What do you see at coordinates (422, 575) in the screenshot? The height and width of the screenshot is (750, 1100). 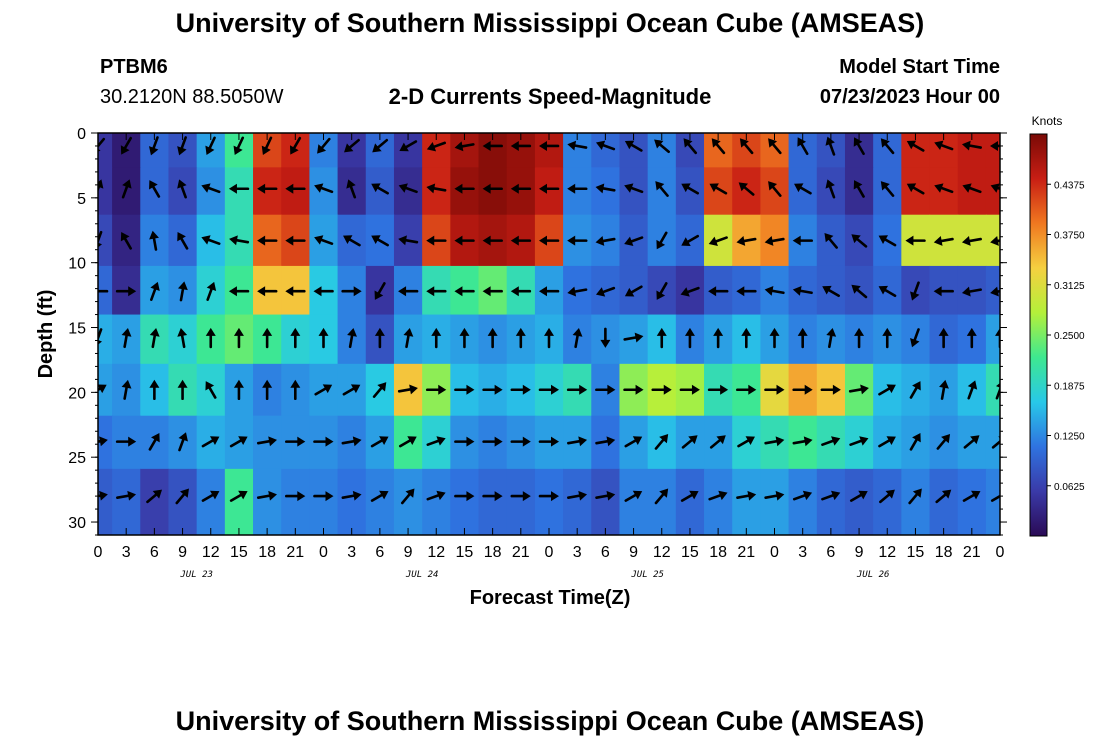 I see `day-label: JUL 24` at bounding box center [422, 575].